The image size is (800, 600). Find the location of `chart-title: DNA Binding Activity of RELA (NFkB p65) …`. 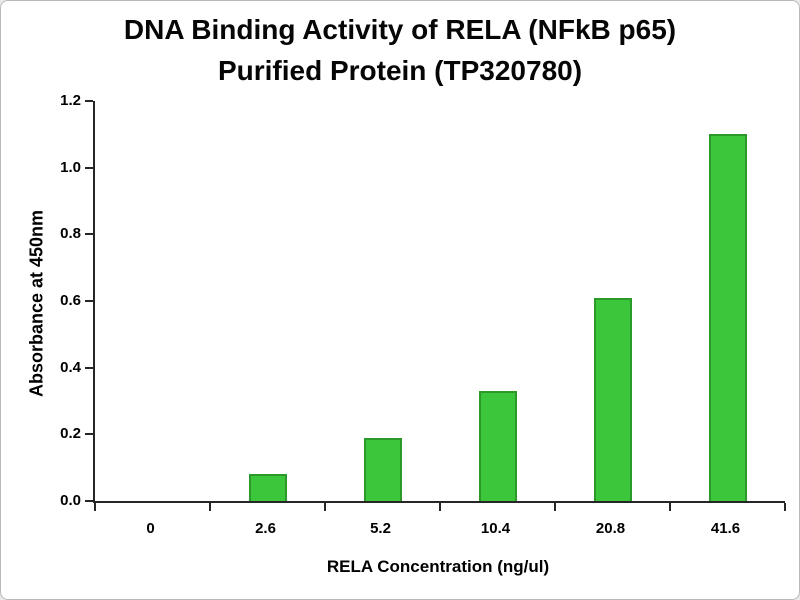

chart-title: DNA Binding Activity of RELA (NFkB p65) … is located at coordinates (400, 50).